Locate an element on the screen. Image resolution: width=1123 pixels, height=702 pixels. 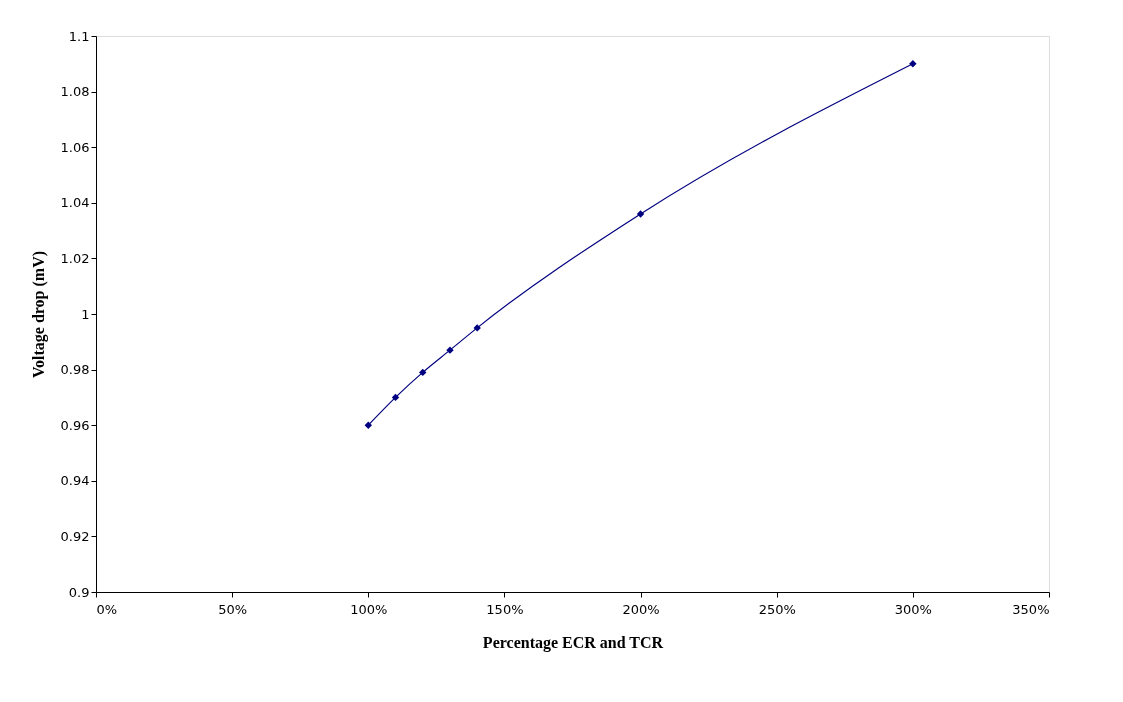
y-tick-label: 1.1 is located at coordinates (79, 36).